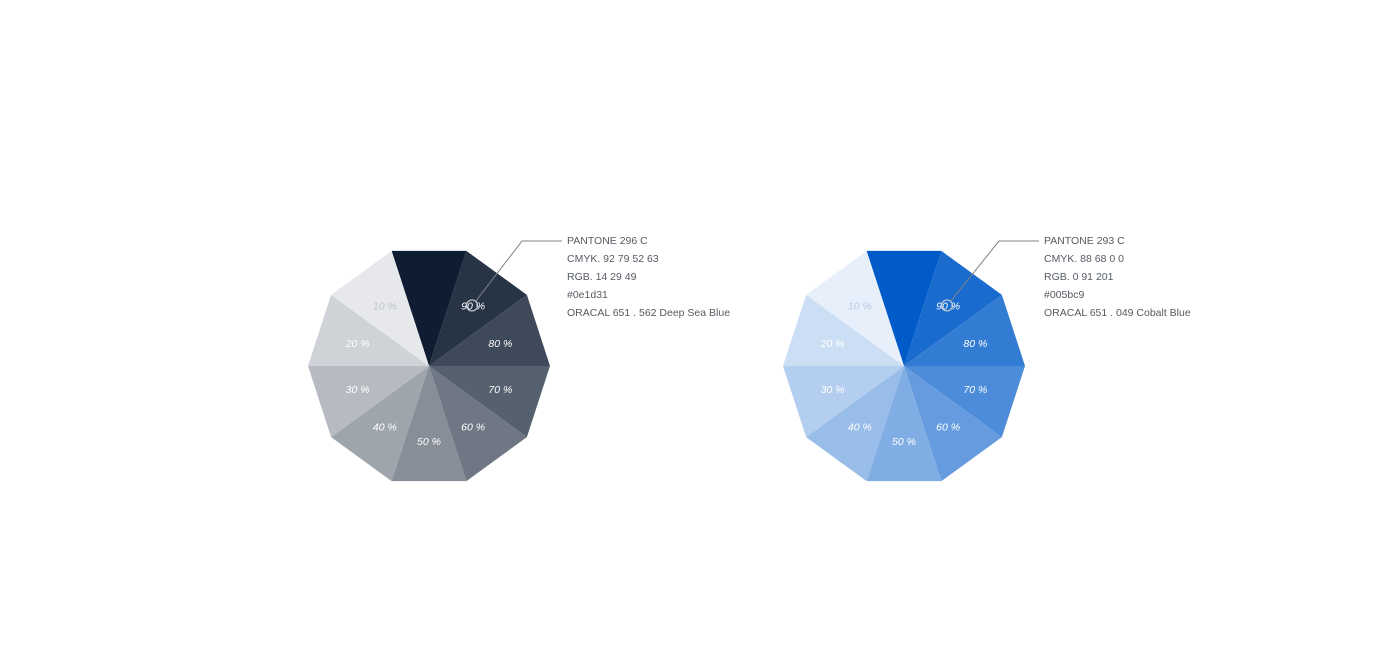 This screenshot has height=658, width=1400. I want to click on oracal-code: ORACAL 651 . 562 Deep Sea Blue, so click(649, 313).